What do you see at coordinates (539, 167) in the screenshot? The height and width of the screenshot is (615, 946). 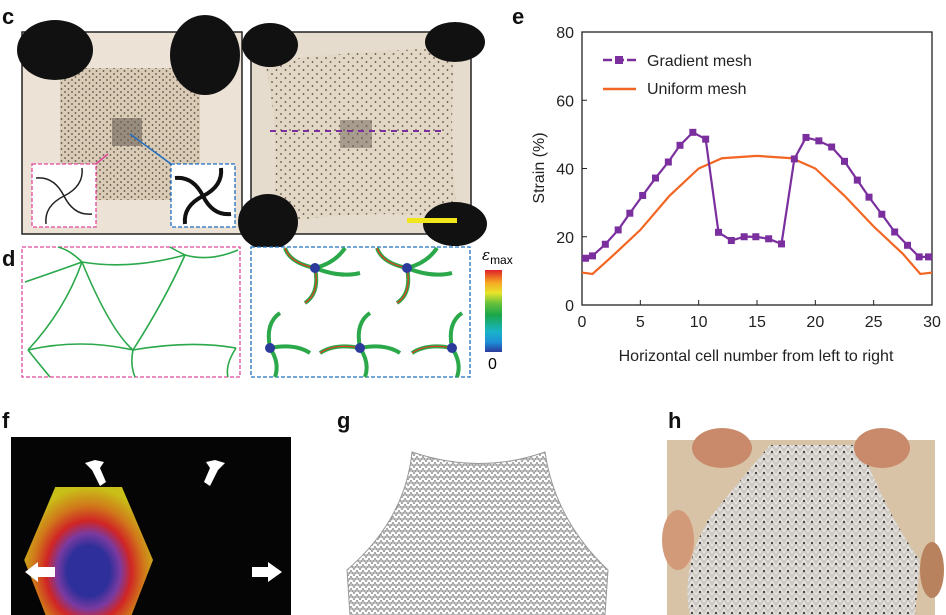 I see `y-axis-label: Strain (%)` at bounding box center [539, 167].